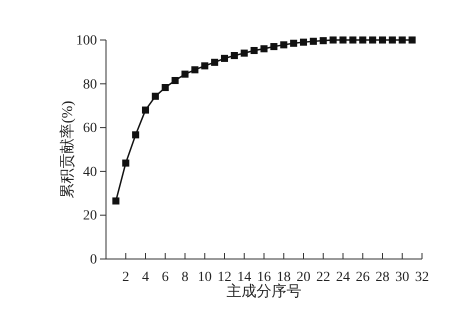  I want to click on x-tick-label: 8, so click(185, 277).